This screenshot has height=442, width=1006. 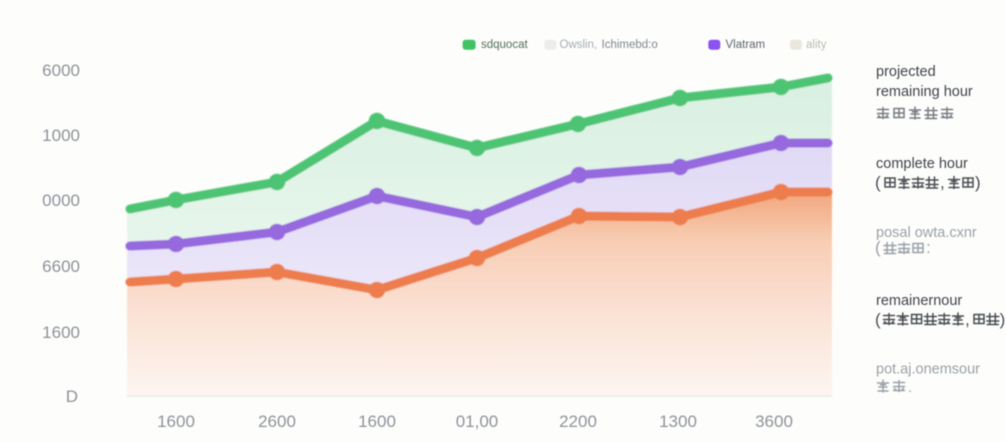 What do you see at coordinates (61, 200) in the screenshot?
I see `svg-text: 0000` at bounding box center [61, 200].